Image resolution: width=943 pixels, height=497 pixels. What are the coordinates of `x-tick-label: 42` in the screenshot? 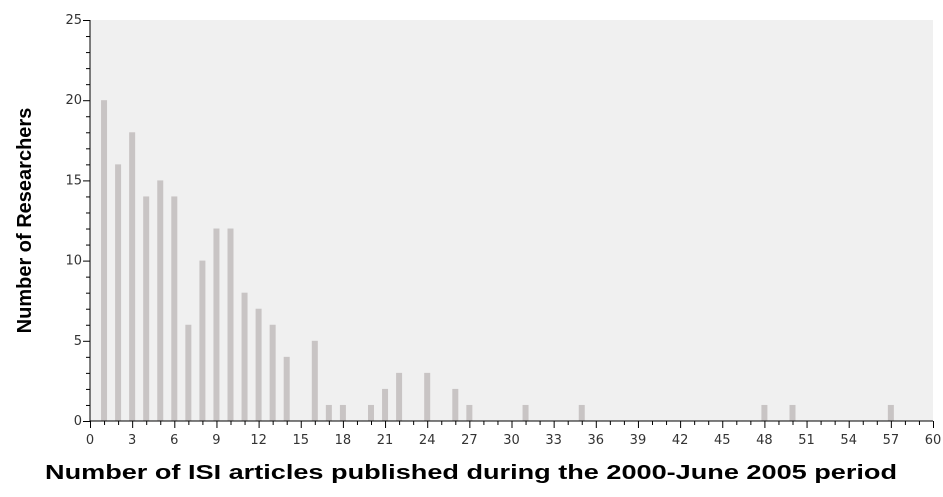 It's located at (680, 440).